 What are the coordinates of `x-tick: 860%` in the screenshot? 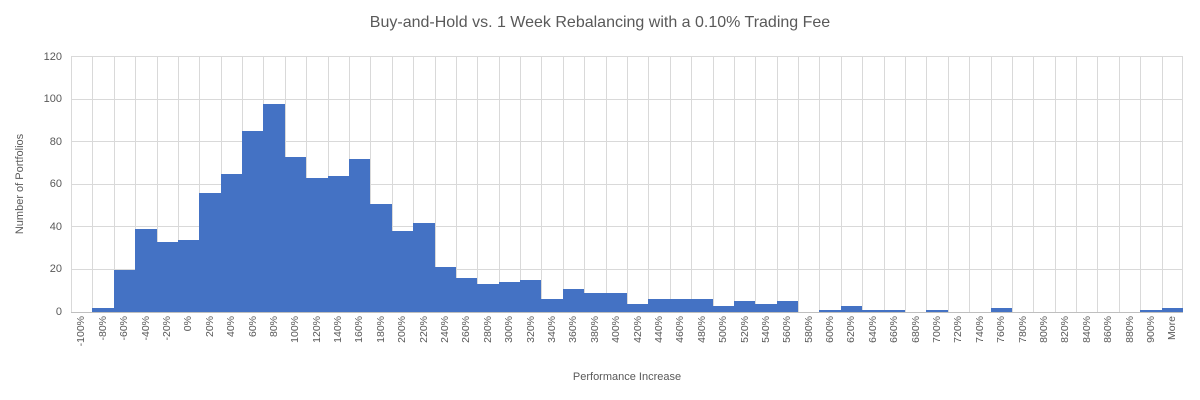 It's located at (1108, 342).